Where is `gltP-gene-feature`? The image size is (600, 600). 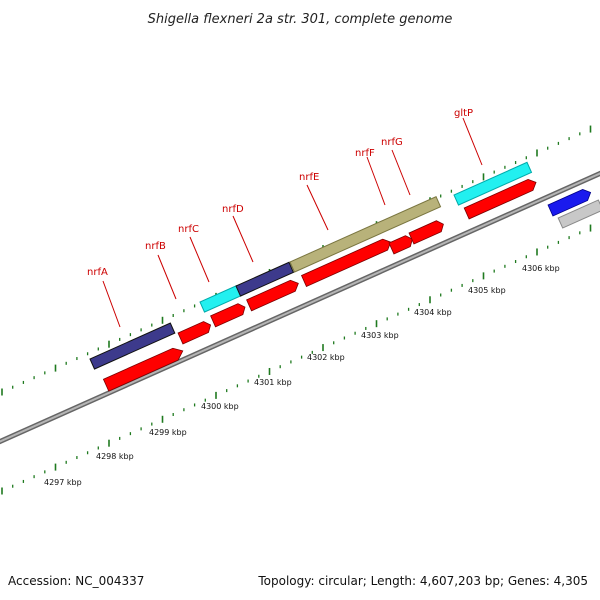
gltP-gene-feature is located at coordinates (493, 183).